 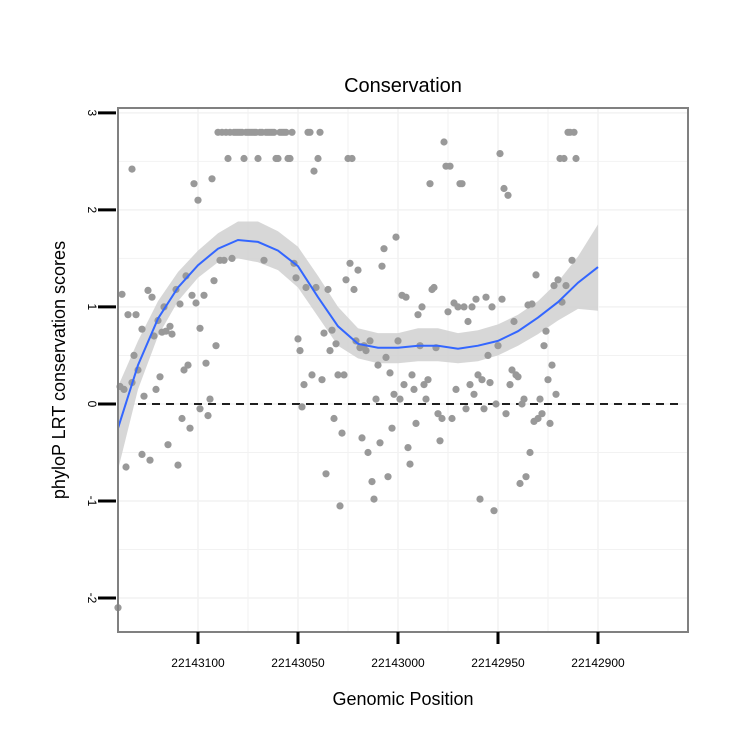 I want to click on x-tick-label: 22143050, so click(x=298, y=663).